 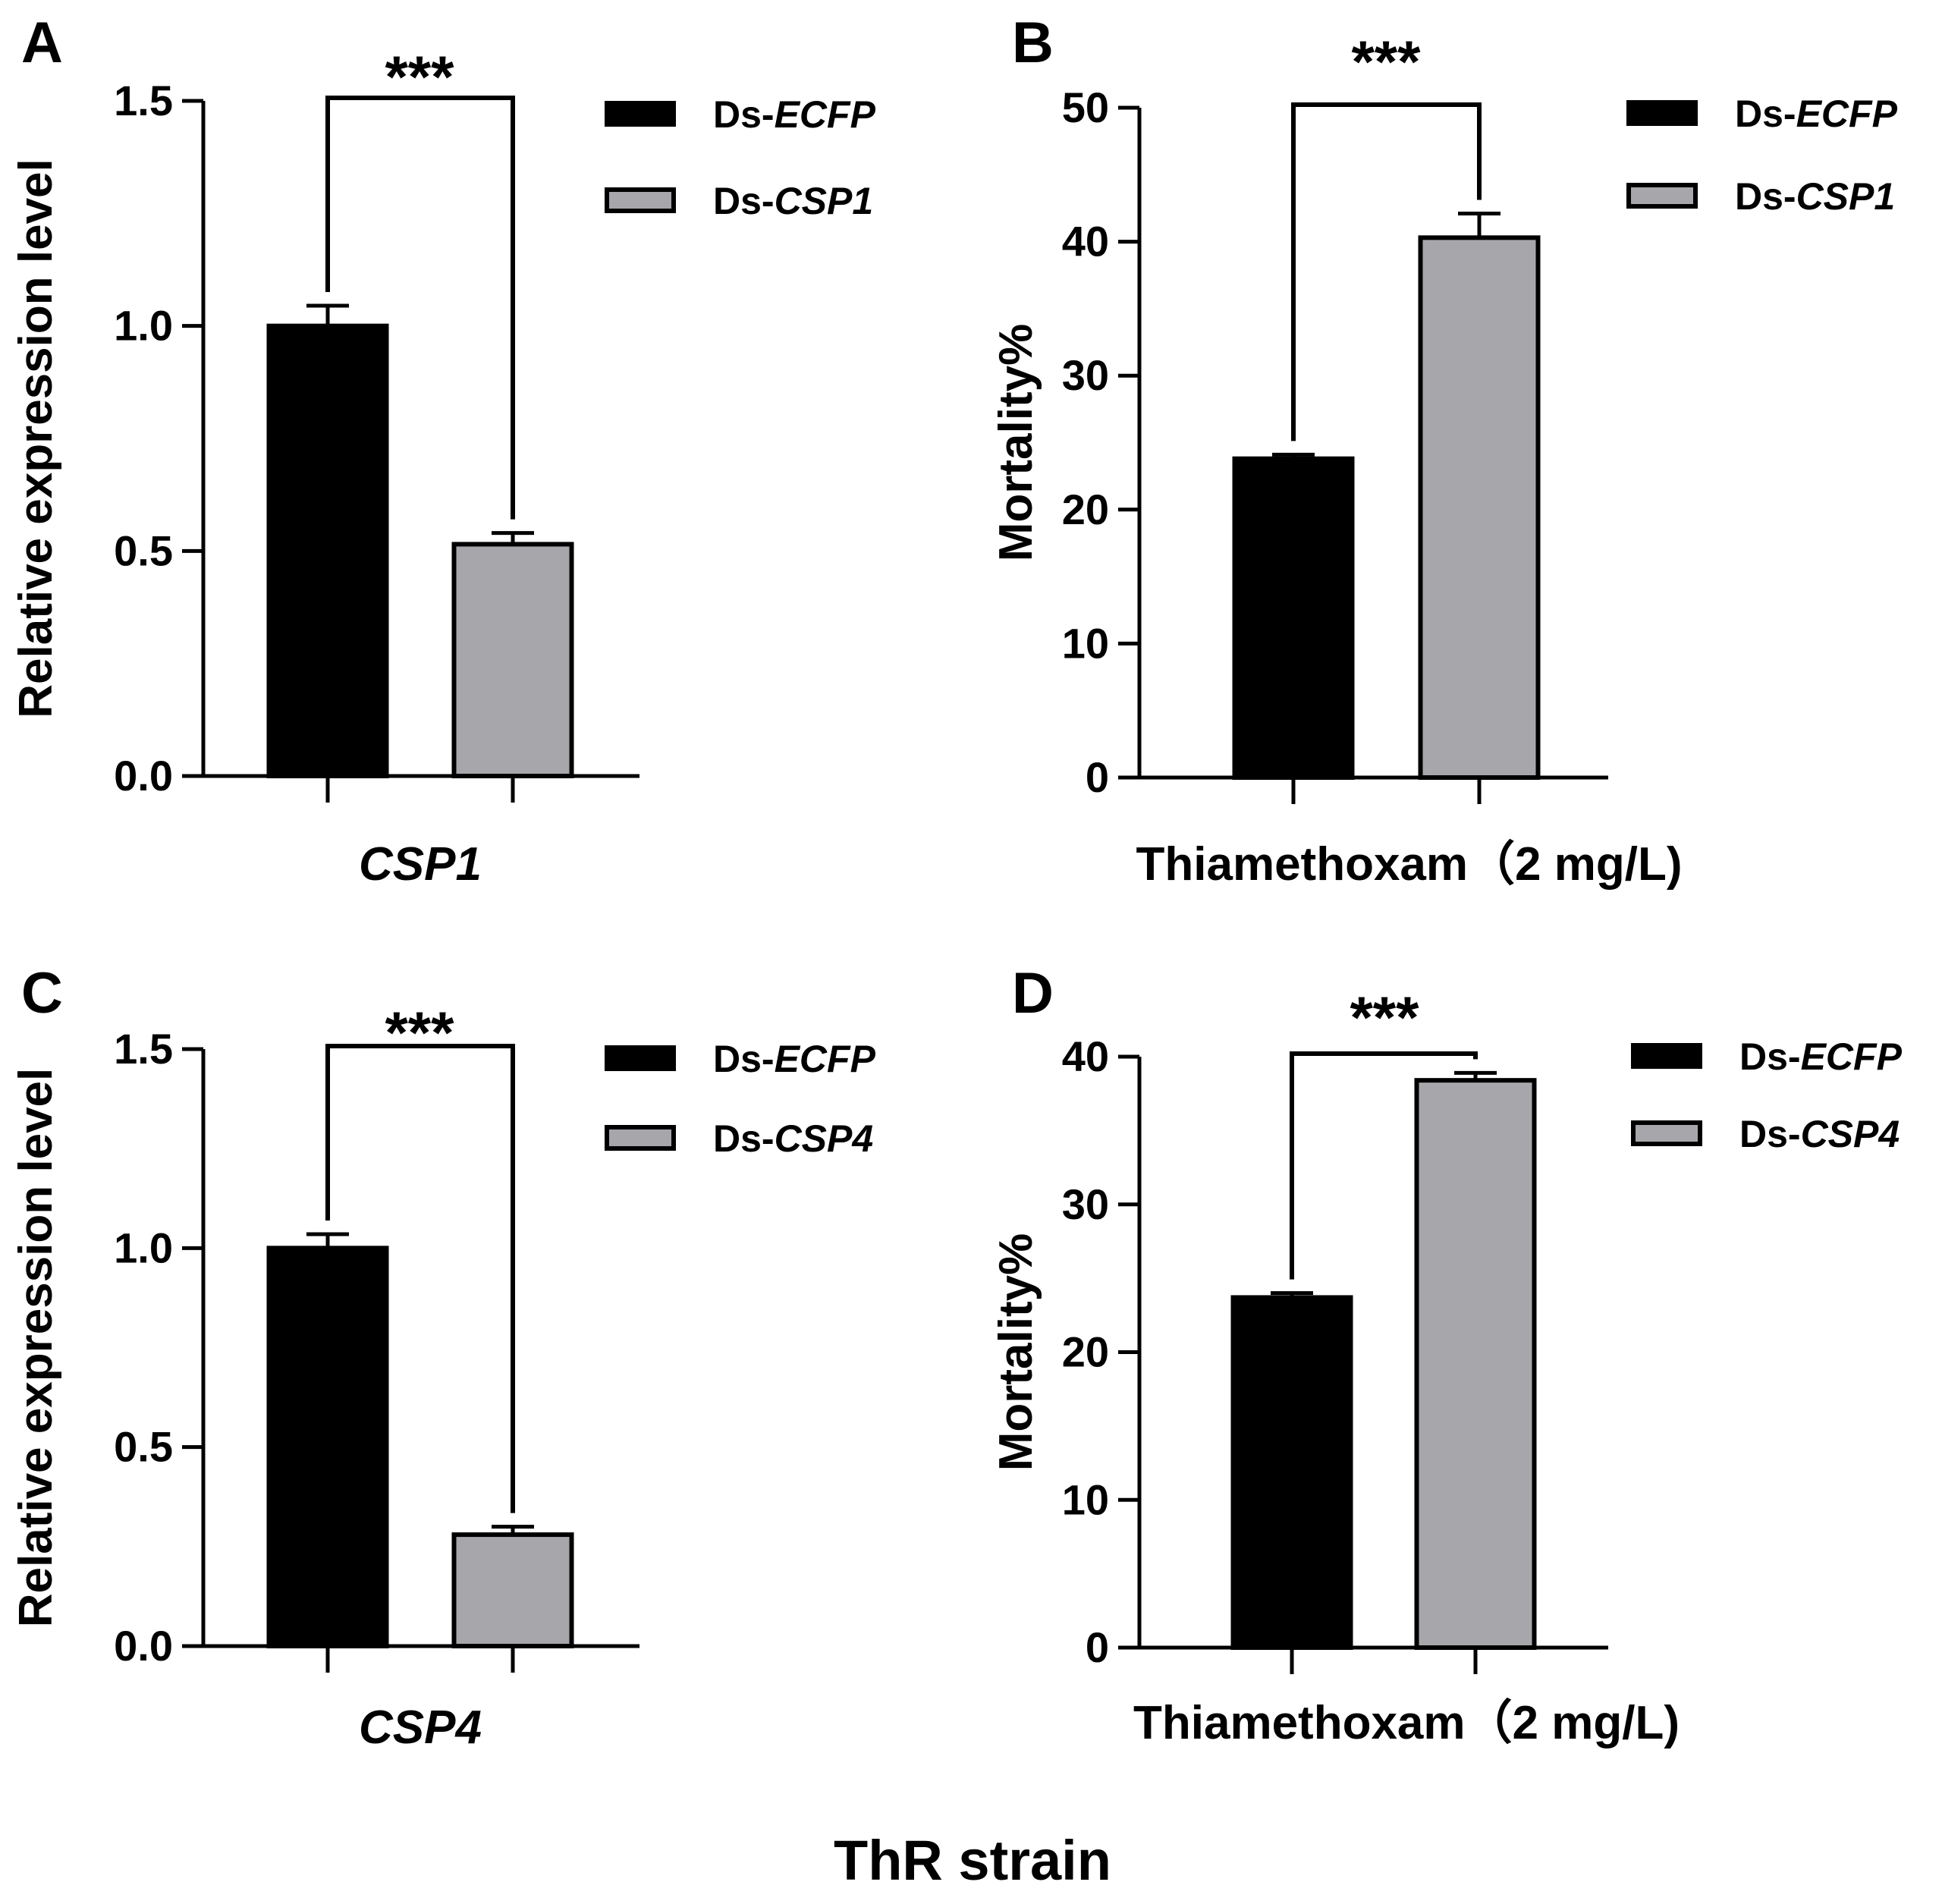 I want to click on panel-letter: A, so click(x=42, y=43).